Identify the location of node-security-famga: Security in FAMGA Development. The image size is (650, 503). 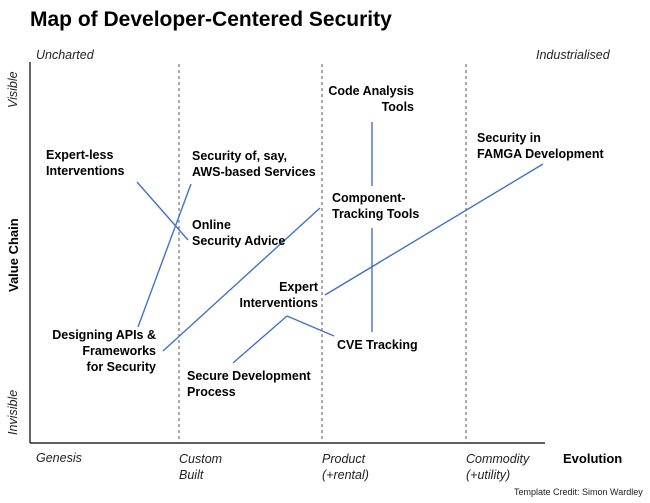
(540, 146).